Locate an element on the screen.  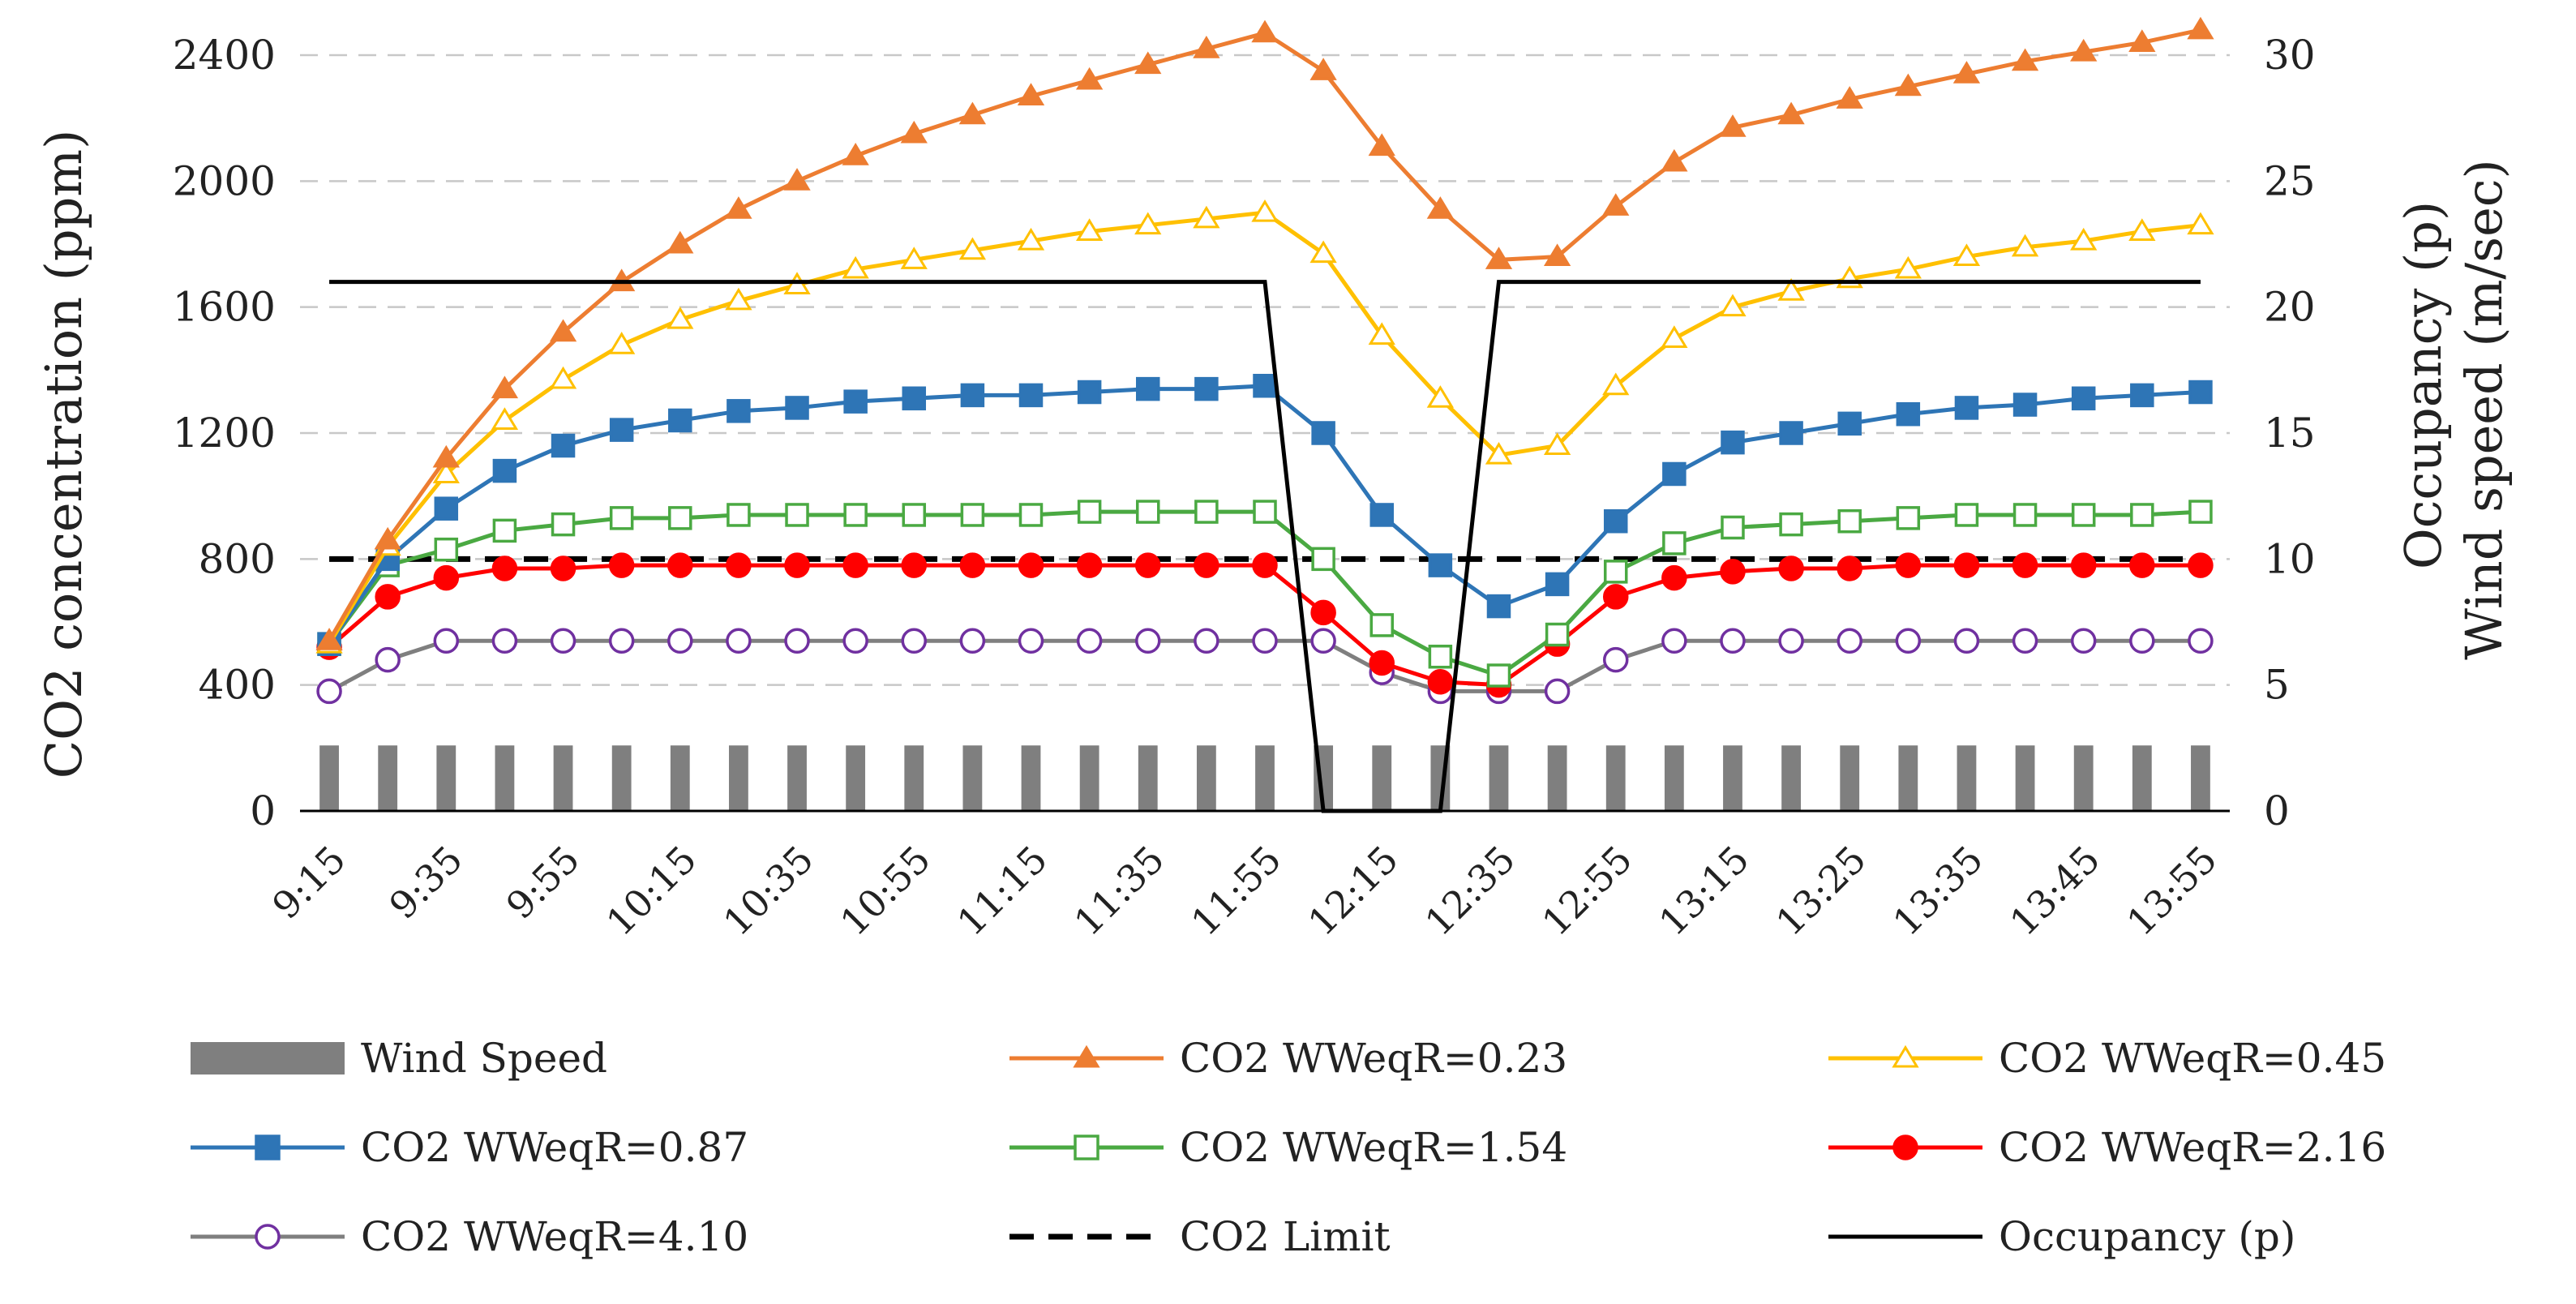
y-tick-label: 0 is located at coordinates (263, 810).